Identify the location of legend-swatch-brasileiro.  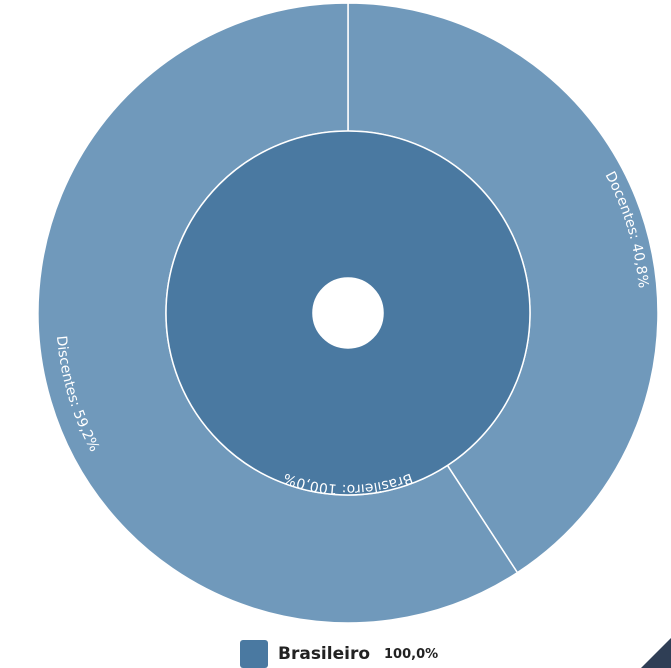
(254, 654).